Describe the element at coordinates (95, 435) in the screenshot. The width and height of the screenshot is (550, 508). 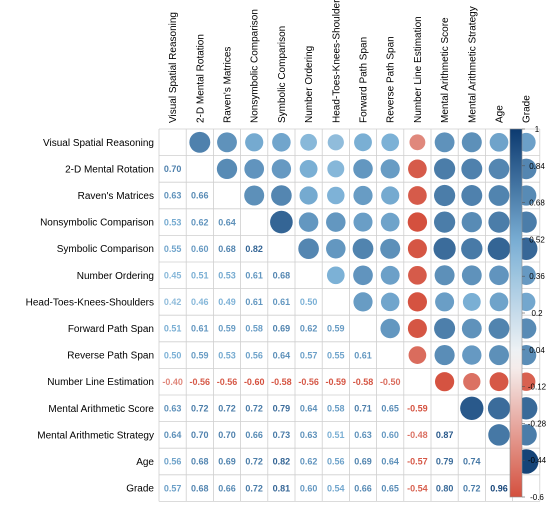
I see `row-label: Mental Arithmetic Strategy` at that location.